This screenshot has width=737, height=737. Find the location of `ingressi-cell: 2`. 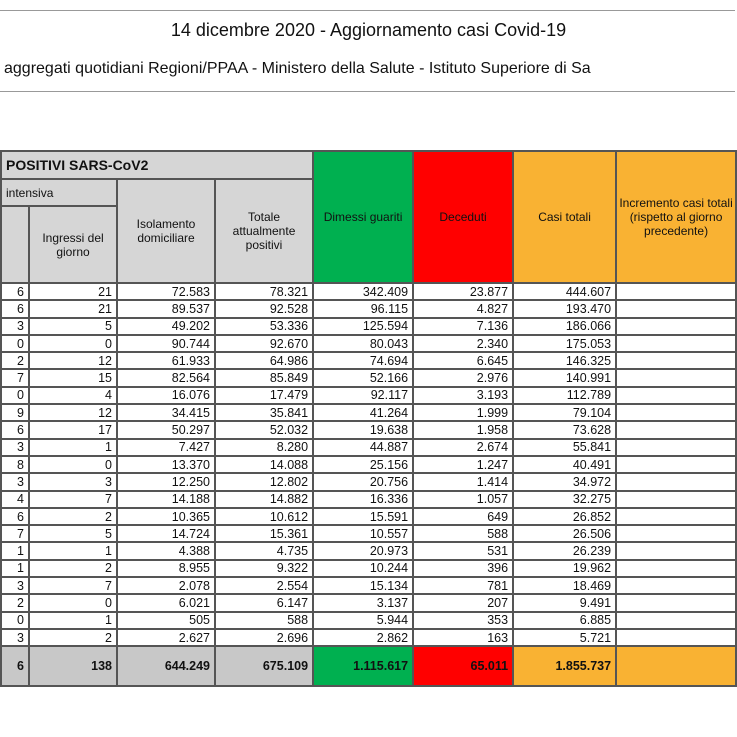

ingressi-cell: 2 is located at coordinates (73, 516).